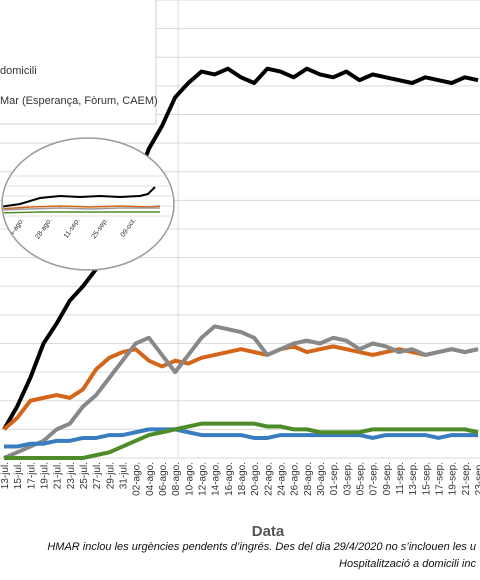 The width and height of the screenshot is (480, 580). I want to click on x-tick-label: 08-ago., so click(176, 479).